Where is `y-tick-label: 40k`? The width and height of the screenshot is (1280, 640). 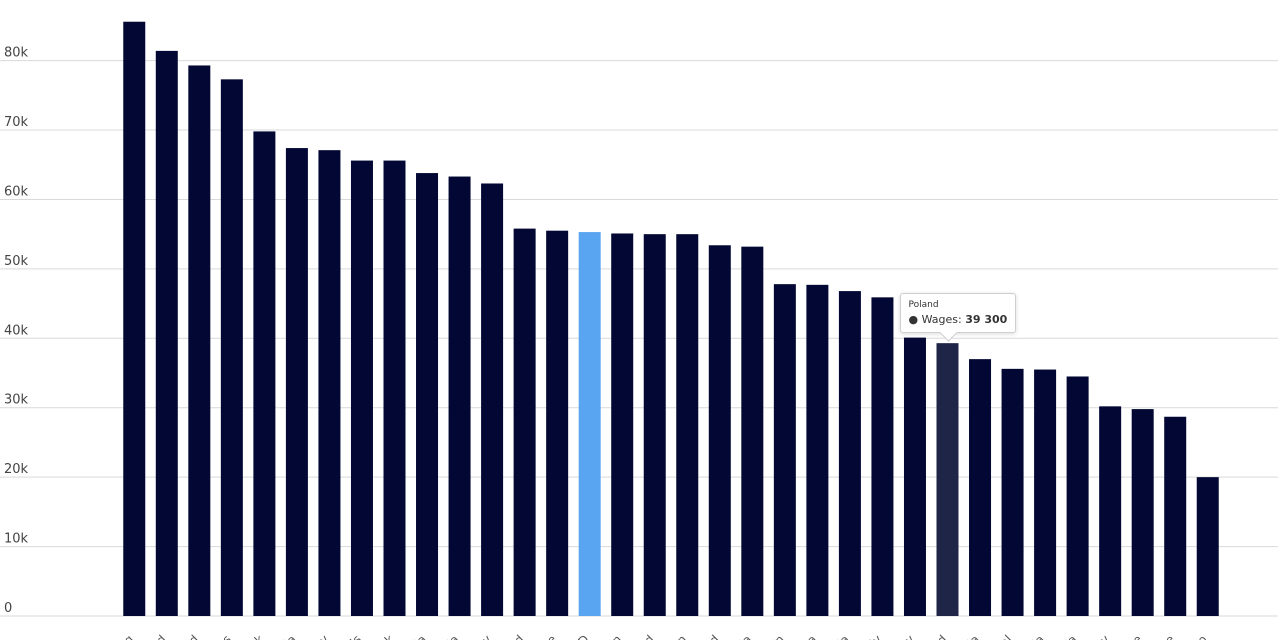 y-tick-label: 40k is located at coordinates (16, 330).